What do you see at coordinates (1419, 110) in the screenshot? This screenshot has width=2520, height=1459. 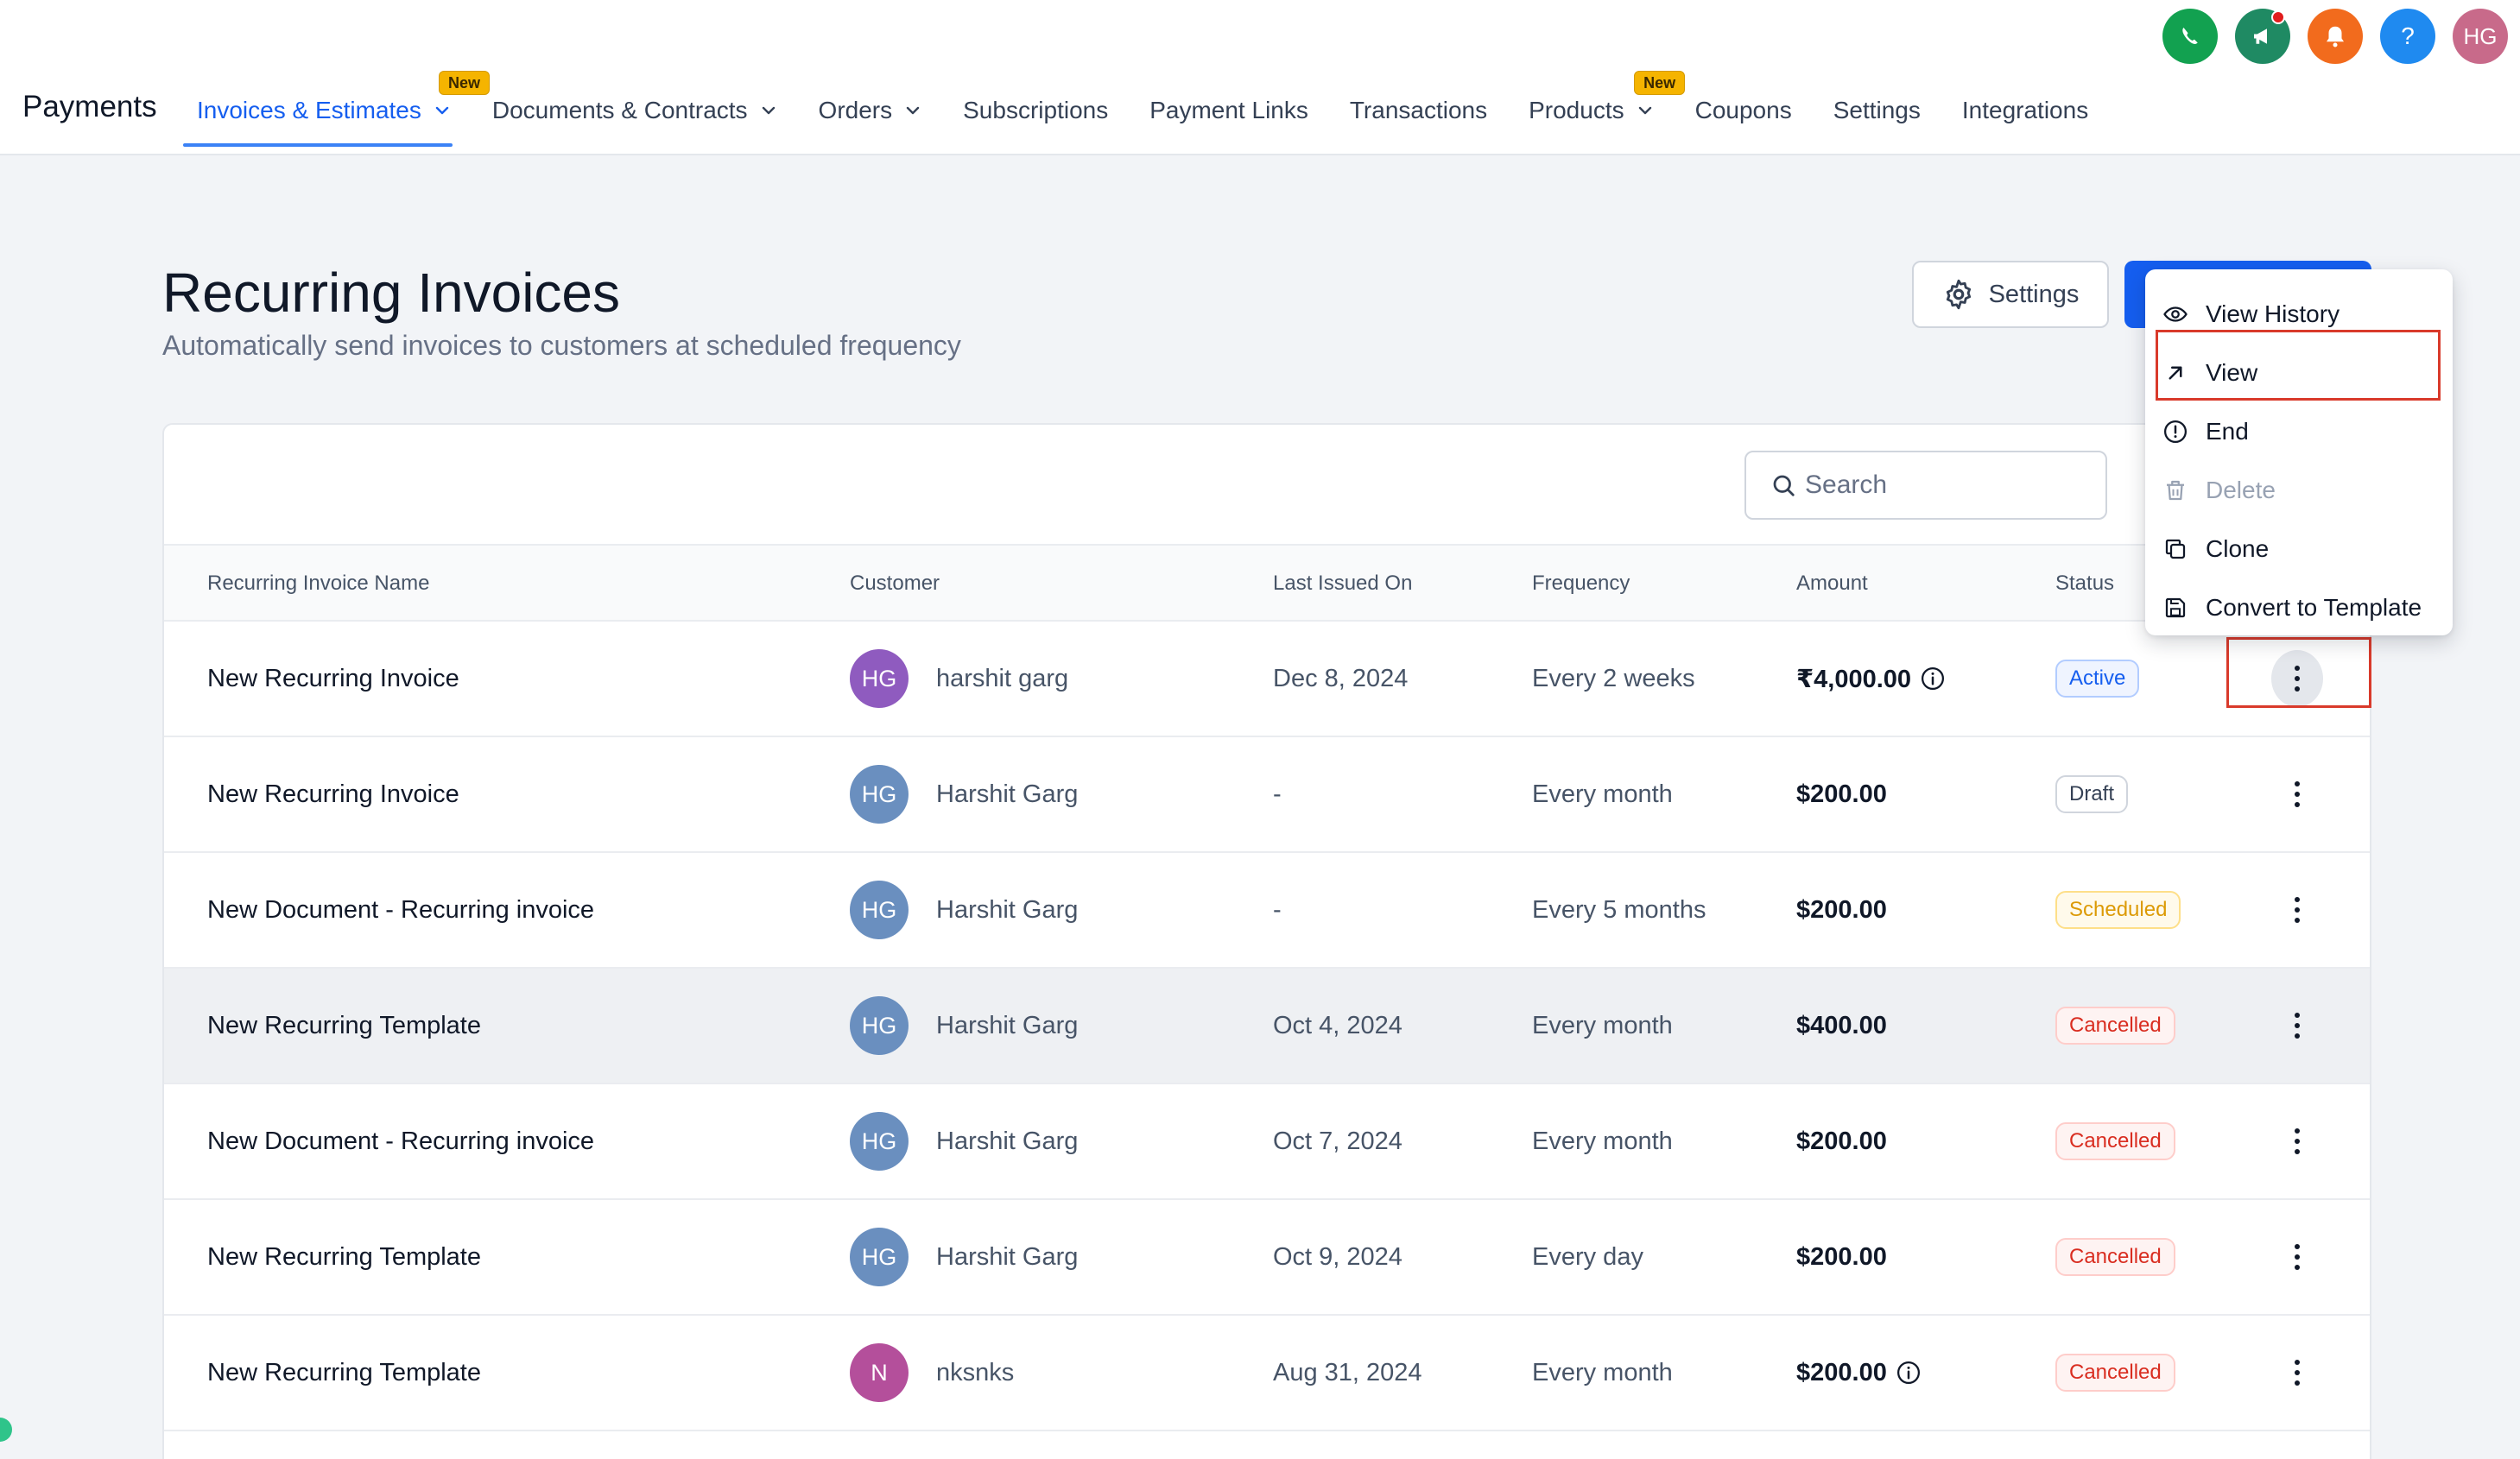 I see `nav-transactions: Transactions` at bounding box center [1419, 110].